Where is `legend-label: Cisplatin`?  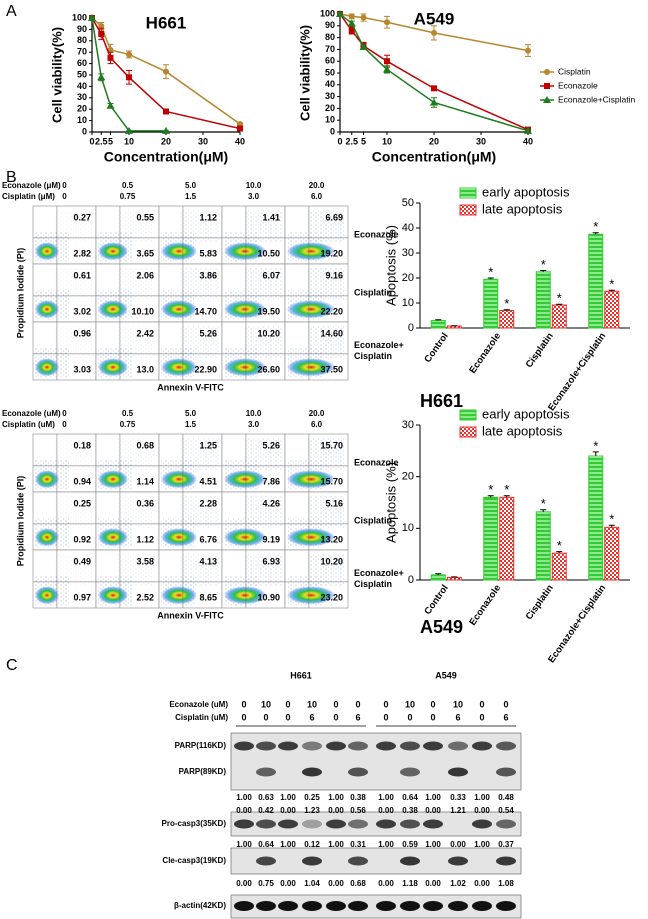 legend-label: Cisplatin is located at coordinates (574, 71).